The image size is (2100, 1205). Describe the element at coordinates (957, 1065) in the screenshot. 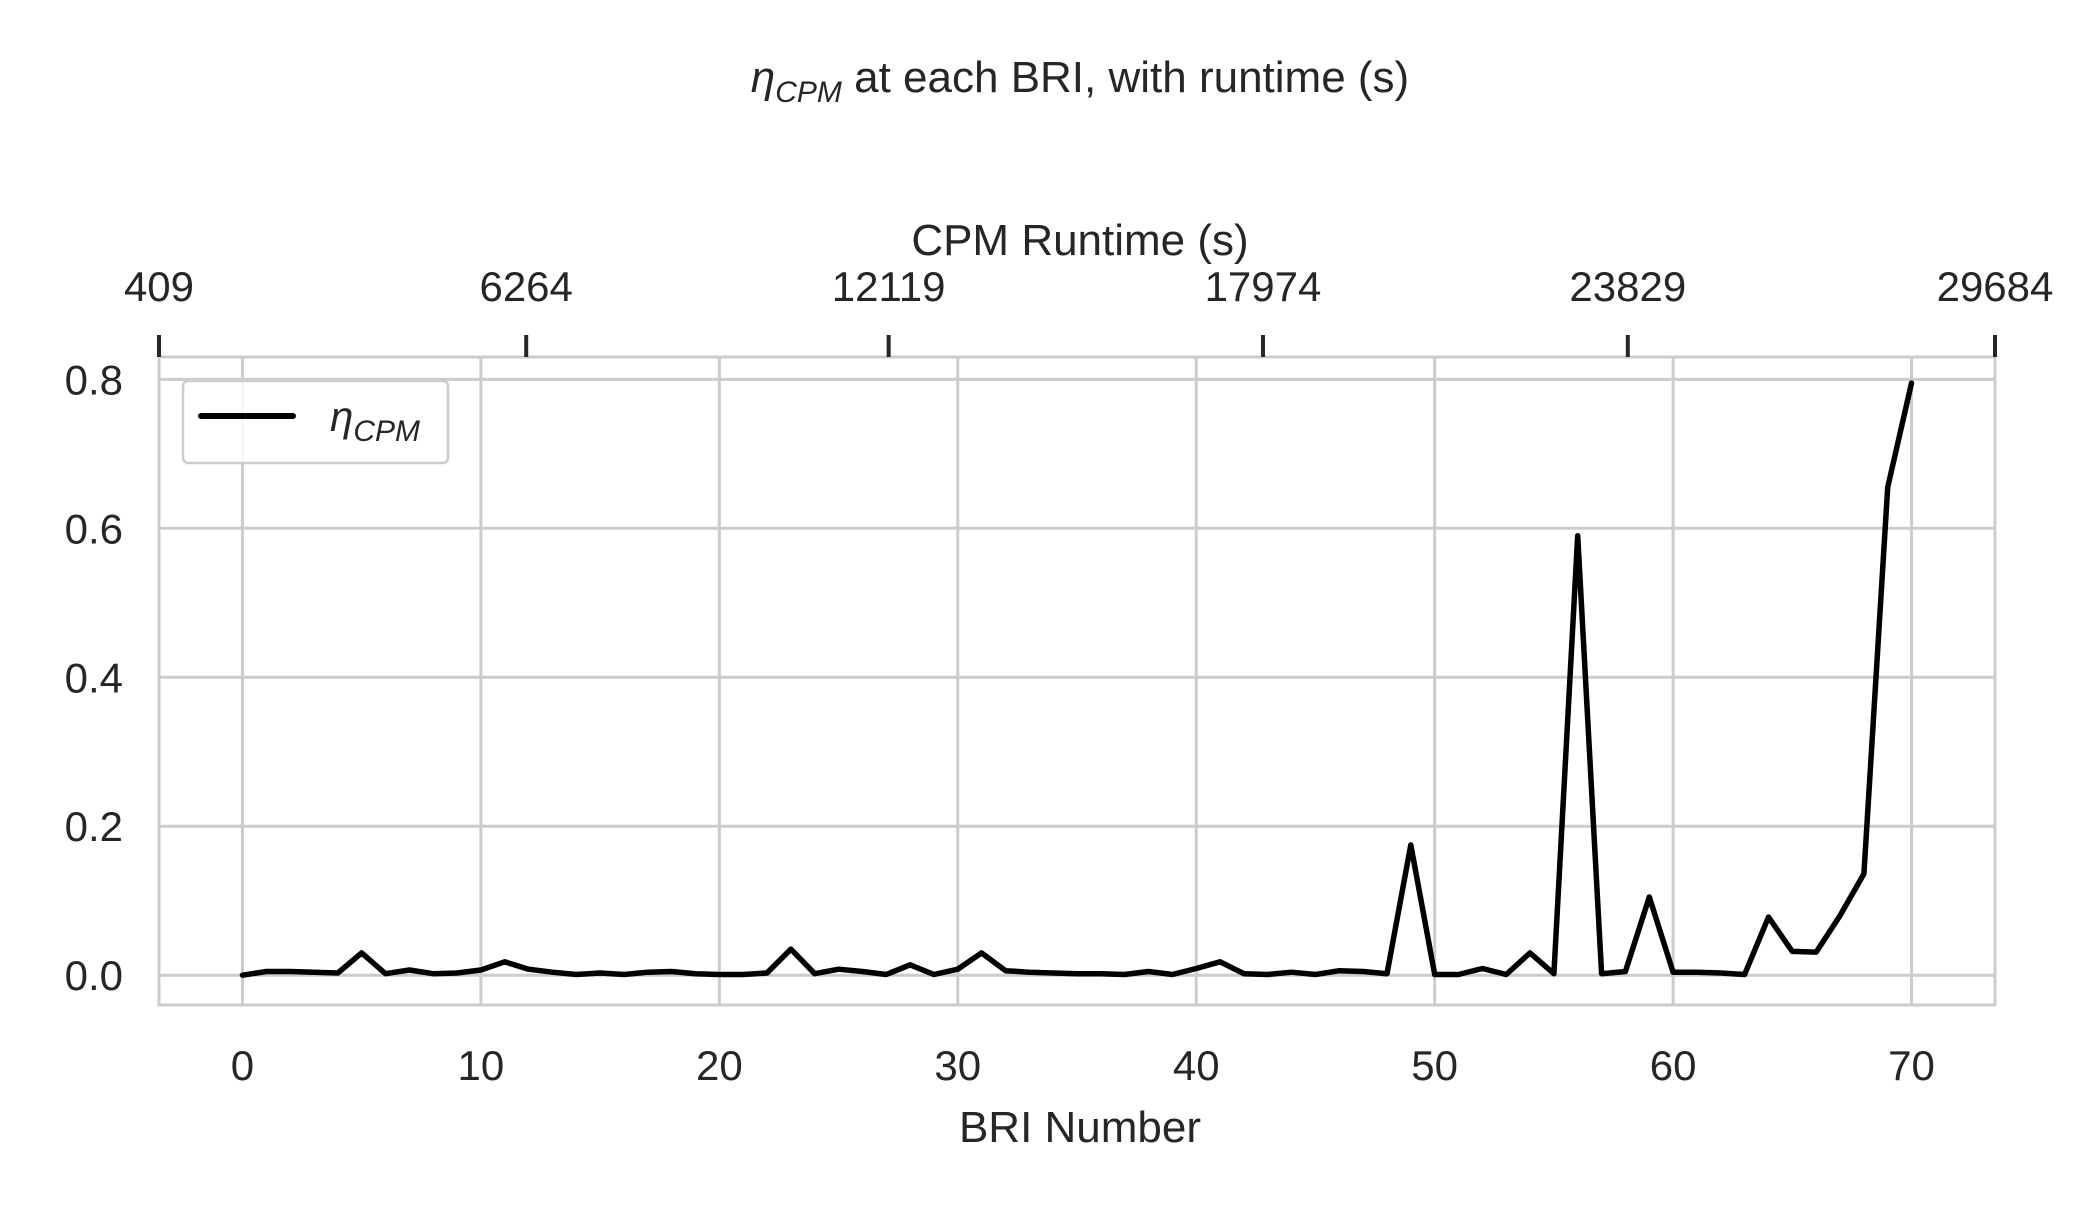

I see `x-tick-label: 30` at that location.